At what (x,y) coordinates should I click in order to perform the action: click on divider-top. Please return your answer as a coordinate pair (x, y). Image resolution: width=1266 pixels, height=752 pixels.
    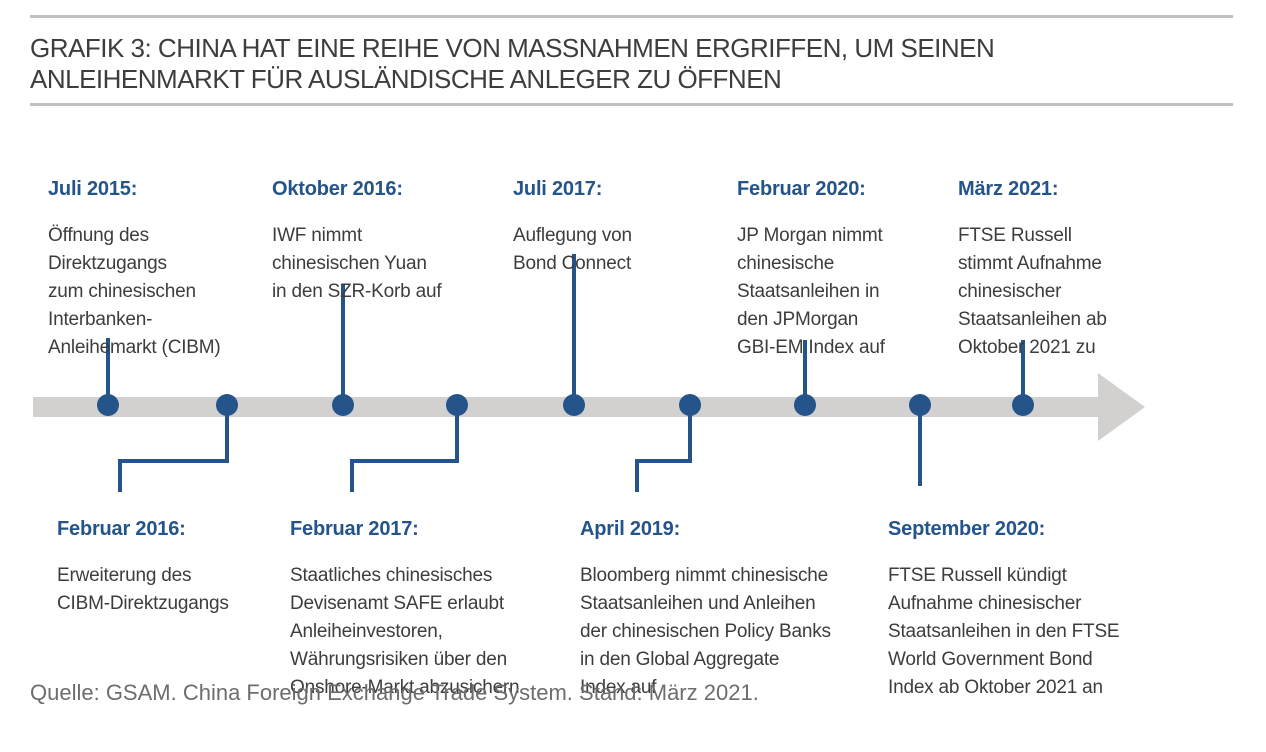
    Looking at the image, I should click on (631, 16).